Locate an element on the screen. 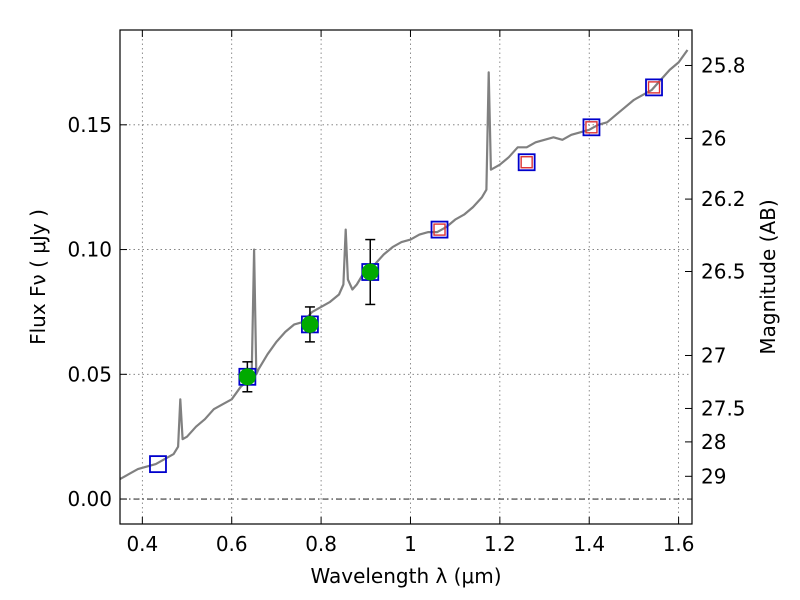  mag-tick-label: 26 is located at coordinates (713, 138).